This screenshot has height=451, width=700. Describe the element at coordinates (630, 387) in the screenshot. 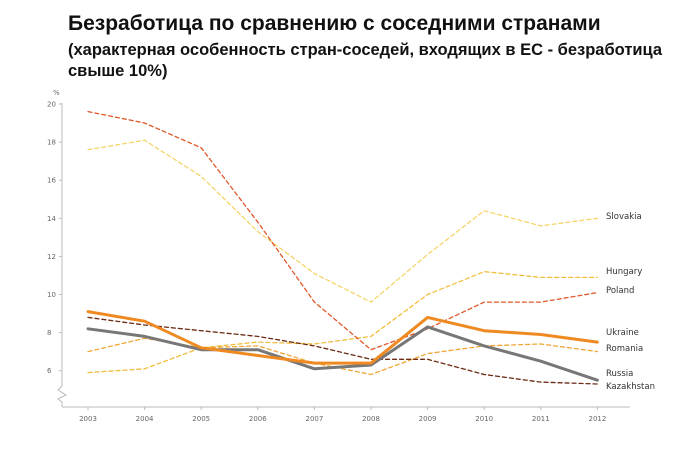

I see `series-label-kazakhstan: Kazakhstan` at that location.